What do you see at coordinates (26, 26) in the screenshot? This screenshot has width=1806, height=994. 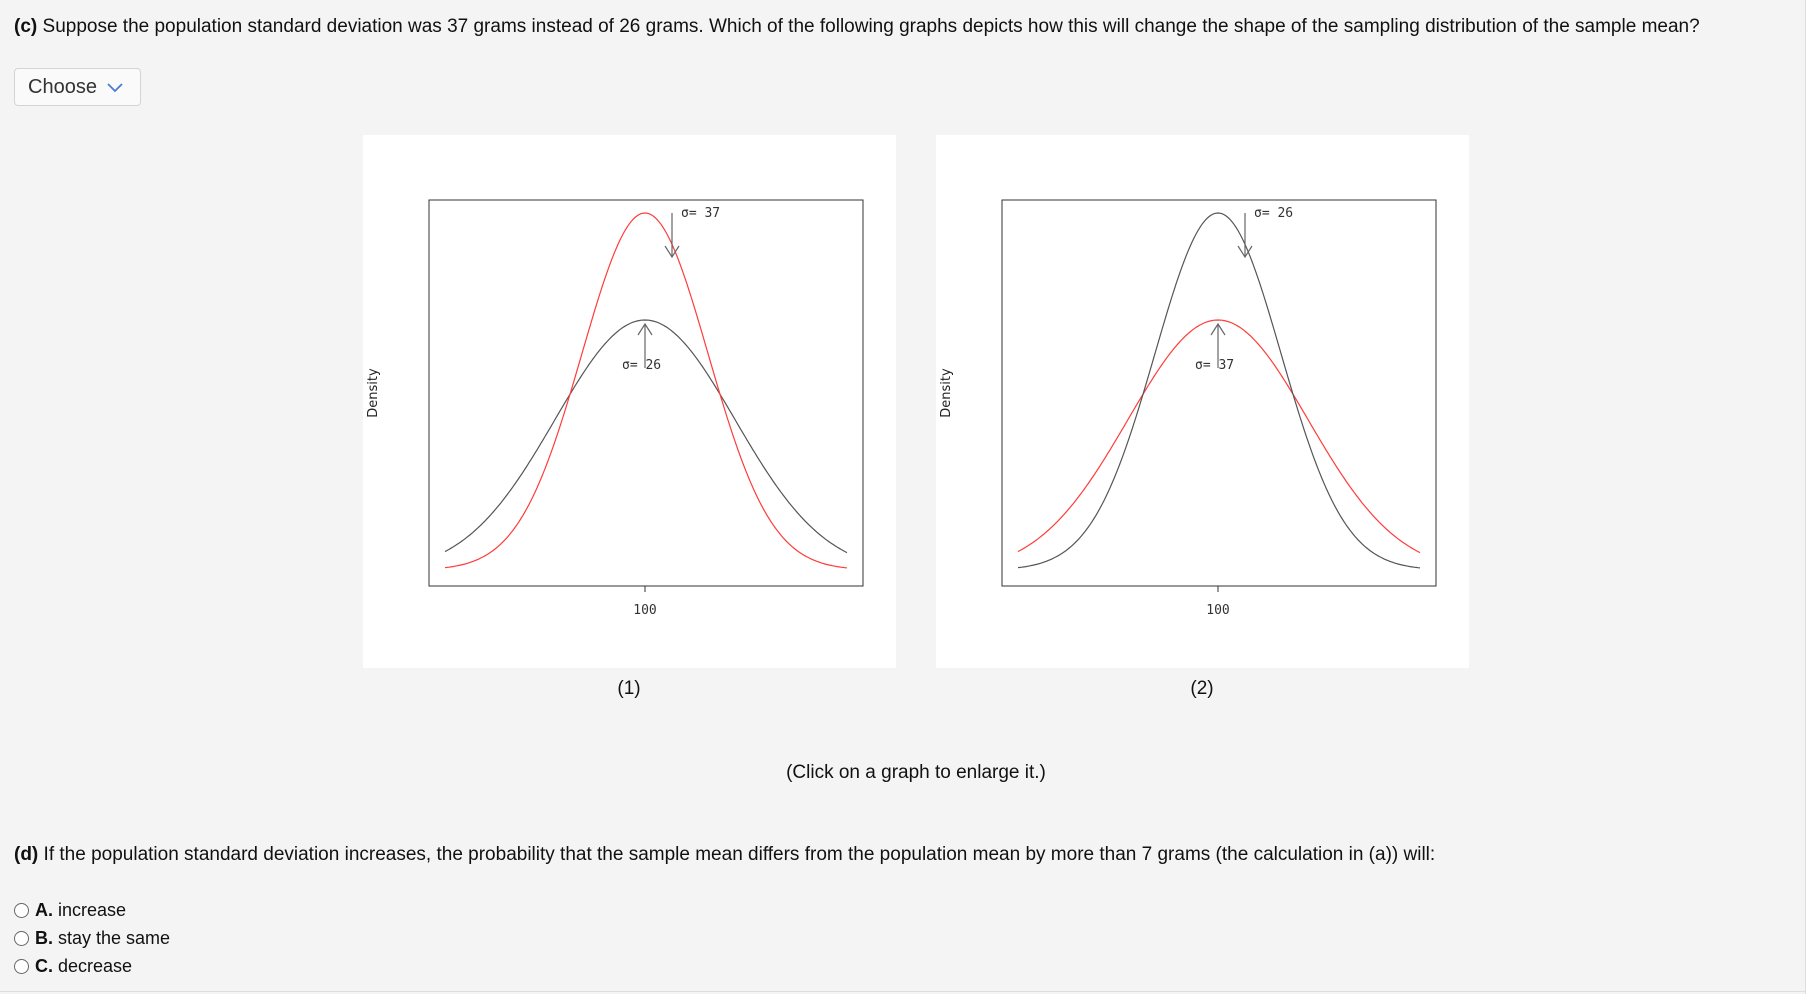 I see `question-c-part: (c)` at bounding box center [26, 26].